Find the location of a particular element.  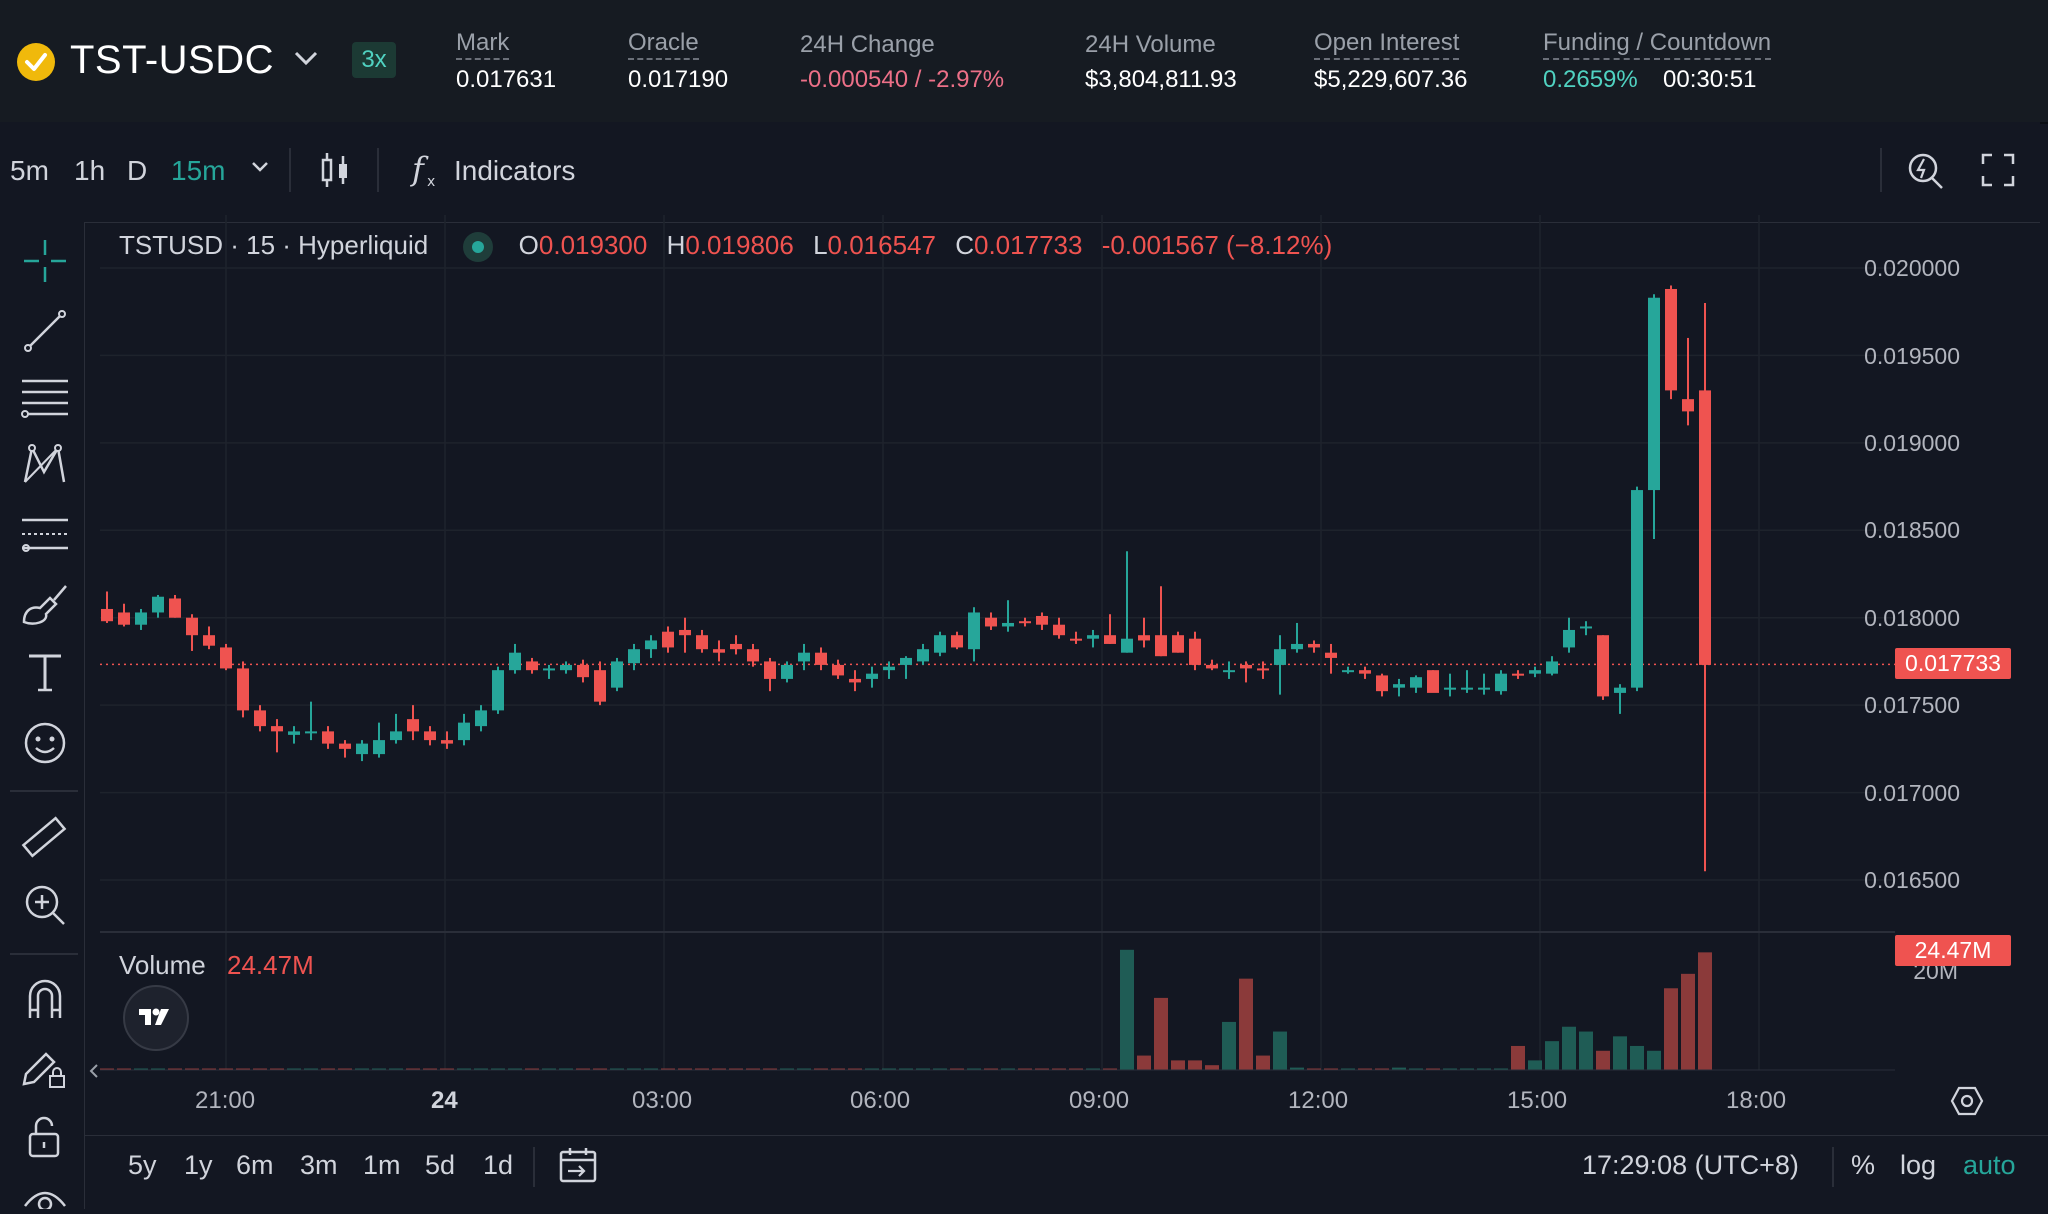

range-1d: 1d is located at coordinates (498, 1165).